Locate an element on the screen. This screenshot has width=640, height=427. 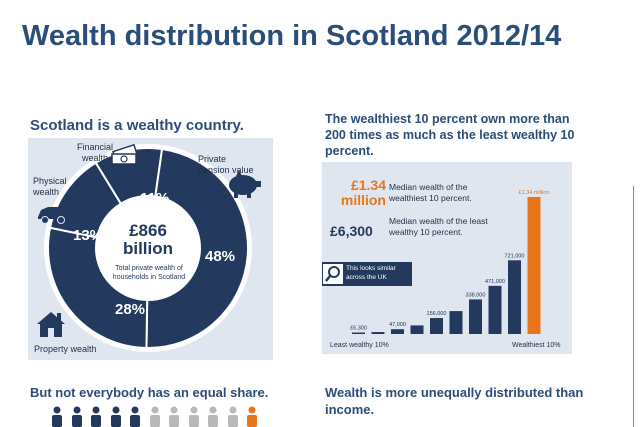
x-right-label: Wealthiest 10% is located at coordinates (536, 345).